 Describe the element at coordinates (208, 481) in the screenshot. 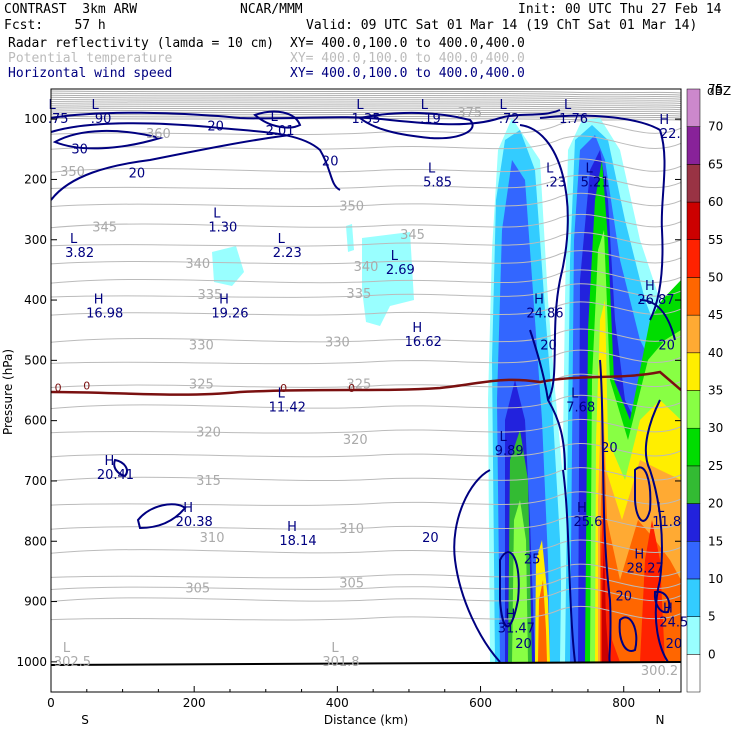

I see `theta-label: 315` at that location.